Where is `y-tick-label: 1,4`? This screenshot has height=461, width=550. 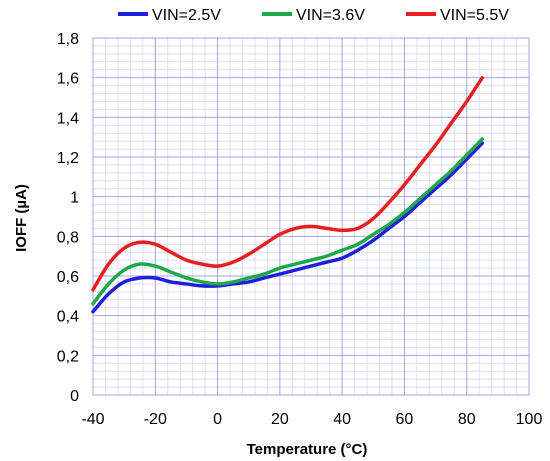 y-tick-label: 1,4 is located at coordinates (68, 118).